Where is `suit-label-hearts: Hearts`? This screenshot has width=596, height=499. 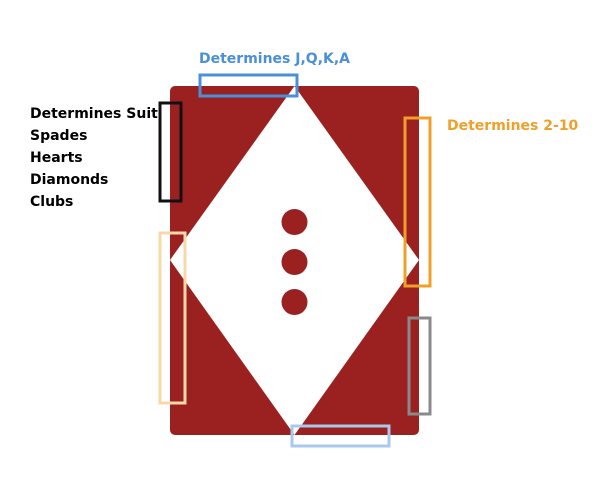 suit-label-hearts: Hearts is located at coordinates (56, 158).